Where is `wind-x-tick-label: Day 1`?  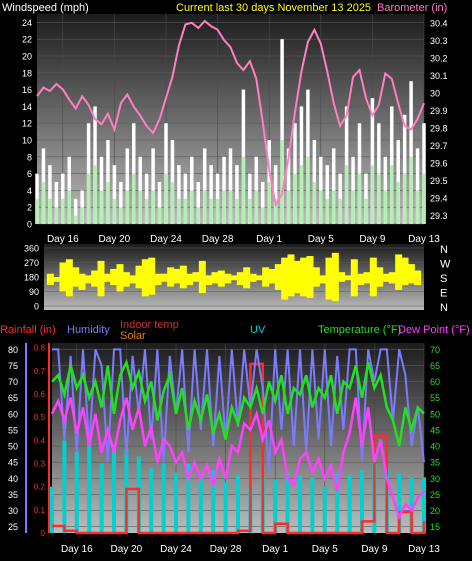
wind-x-tick-label: Day 1 is located at coordinates (269, 239).